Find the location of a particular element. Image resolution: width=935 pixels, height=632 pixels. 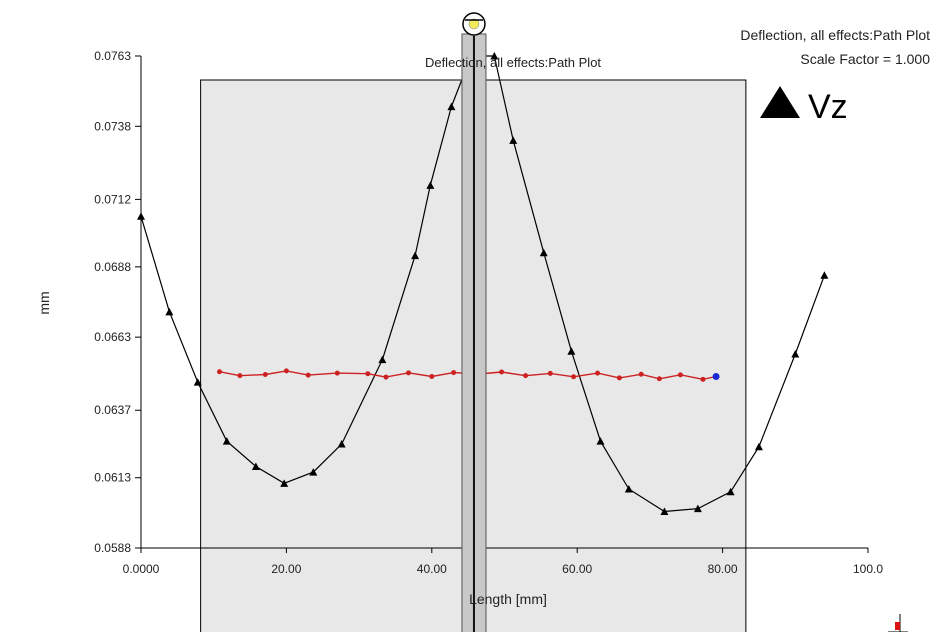

scale-factor-label: Scale Factor = 1.000 is located at coordinates (865, 59).